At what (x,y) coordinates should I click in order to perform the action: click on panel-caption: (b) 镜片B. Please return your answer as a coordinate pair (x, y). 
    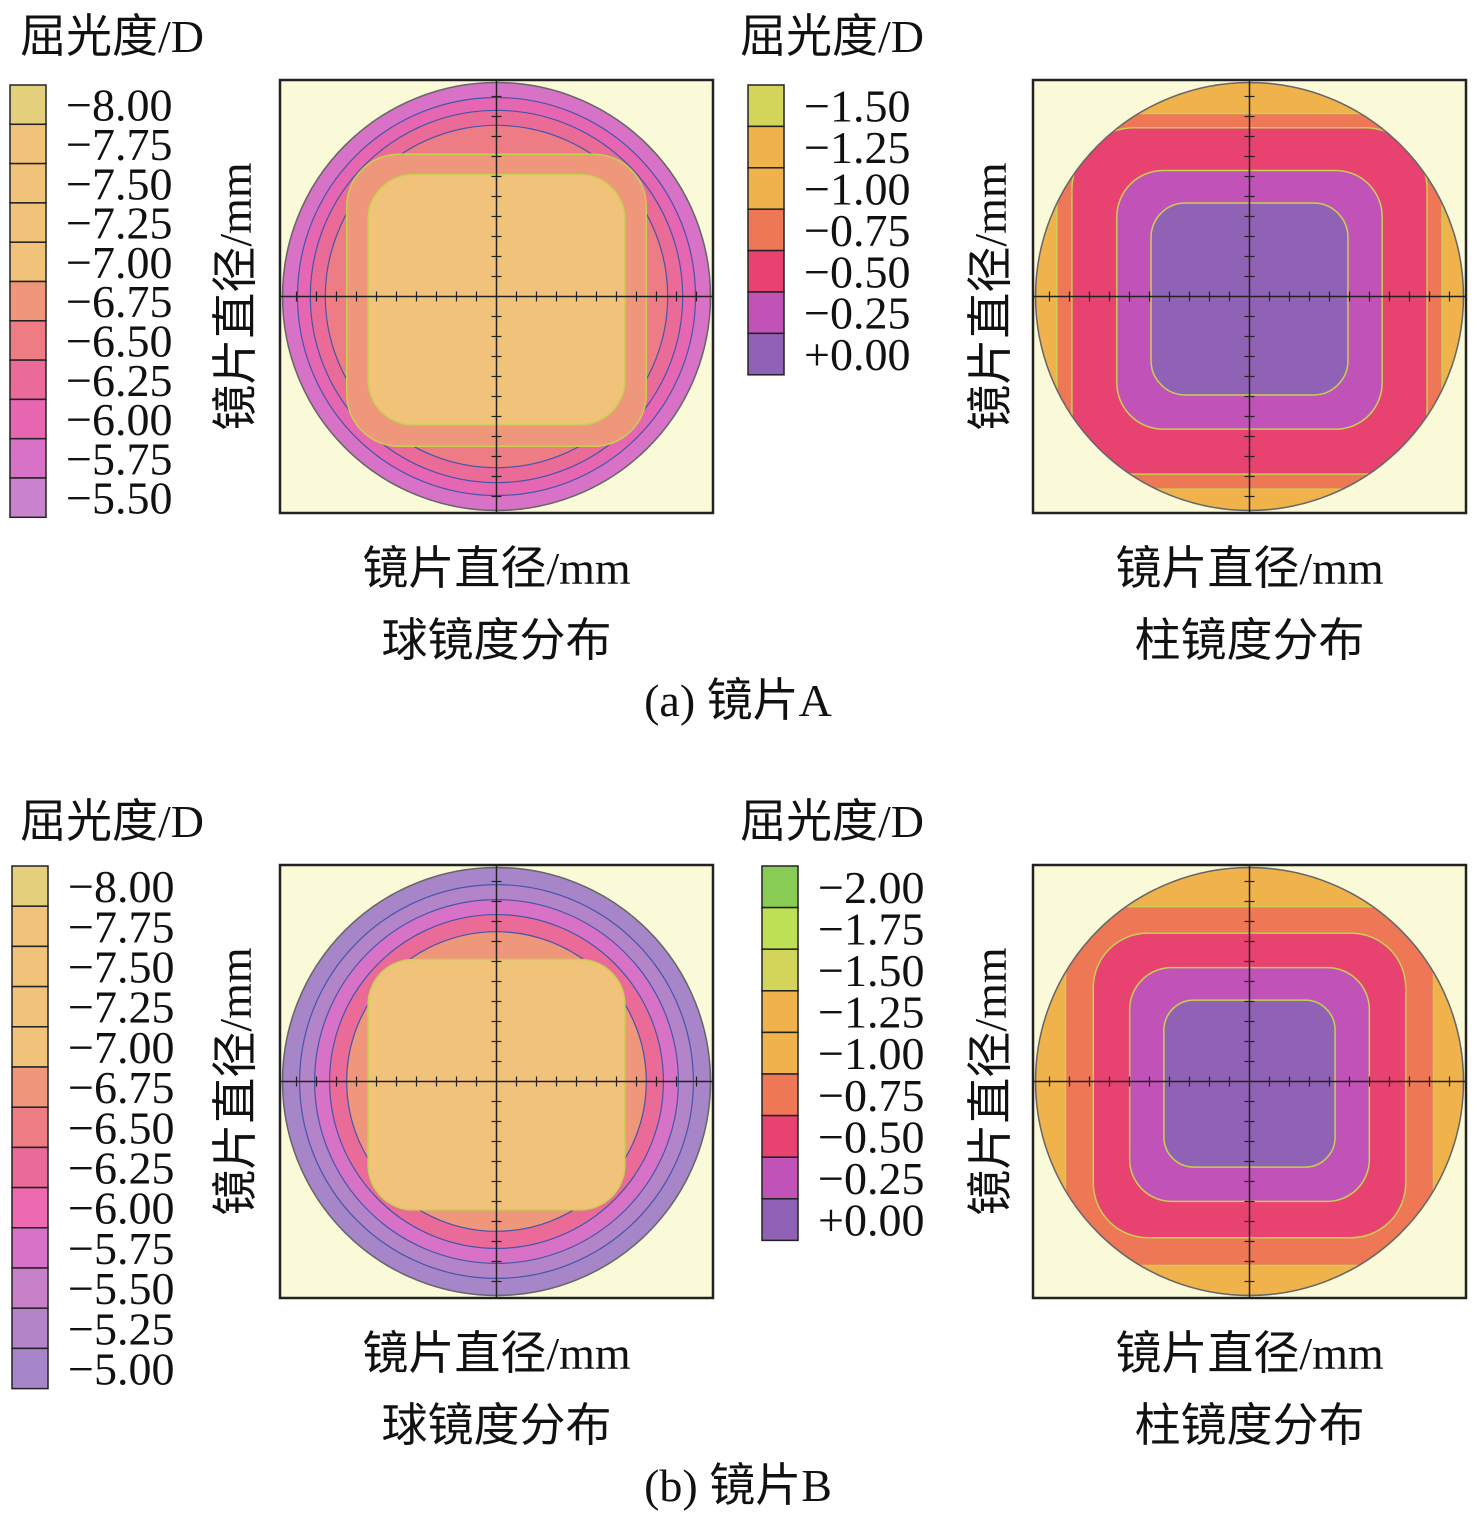
    Looking at the image, I should click on (738, 1485).